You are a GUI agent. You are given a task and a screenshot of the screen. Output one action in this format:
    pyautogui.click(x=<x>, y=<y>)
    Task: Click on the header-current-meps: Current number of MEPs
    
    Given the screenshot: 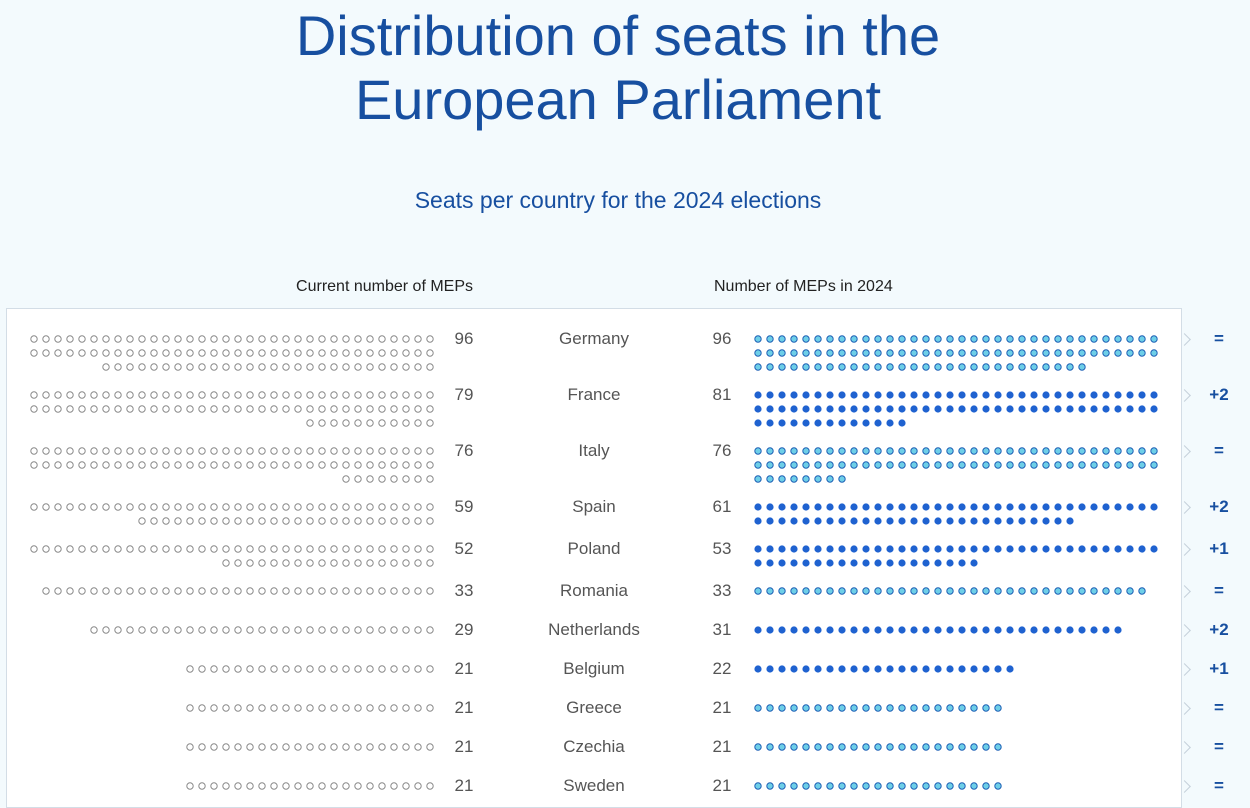 What is the action you would take?
    pyautogui.click(x=384, y=286)
    